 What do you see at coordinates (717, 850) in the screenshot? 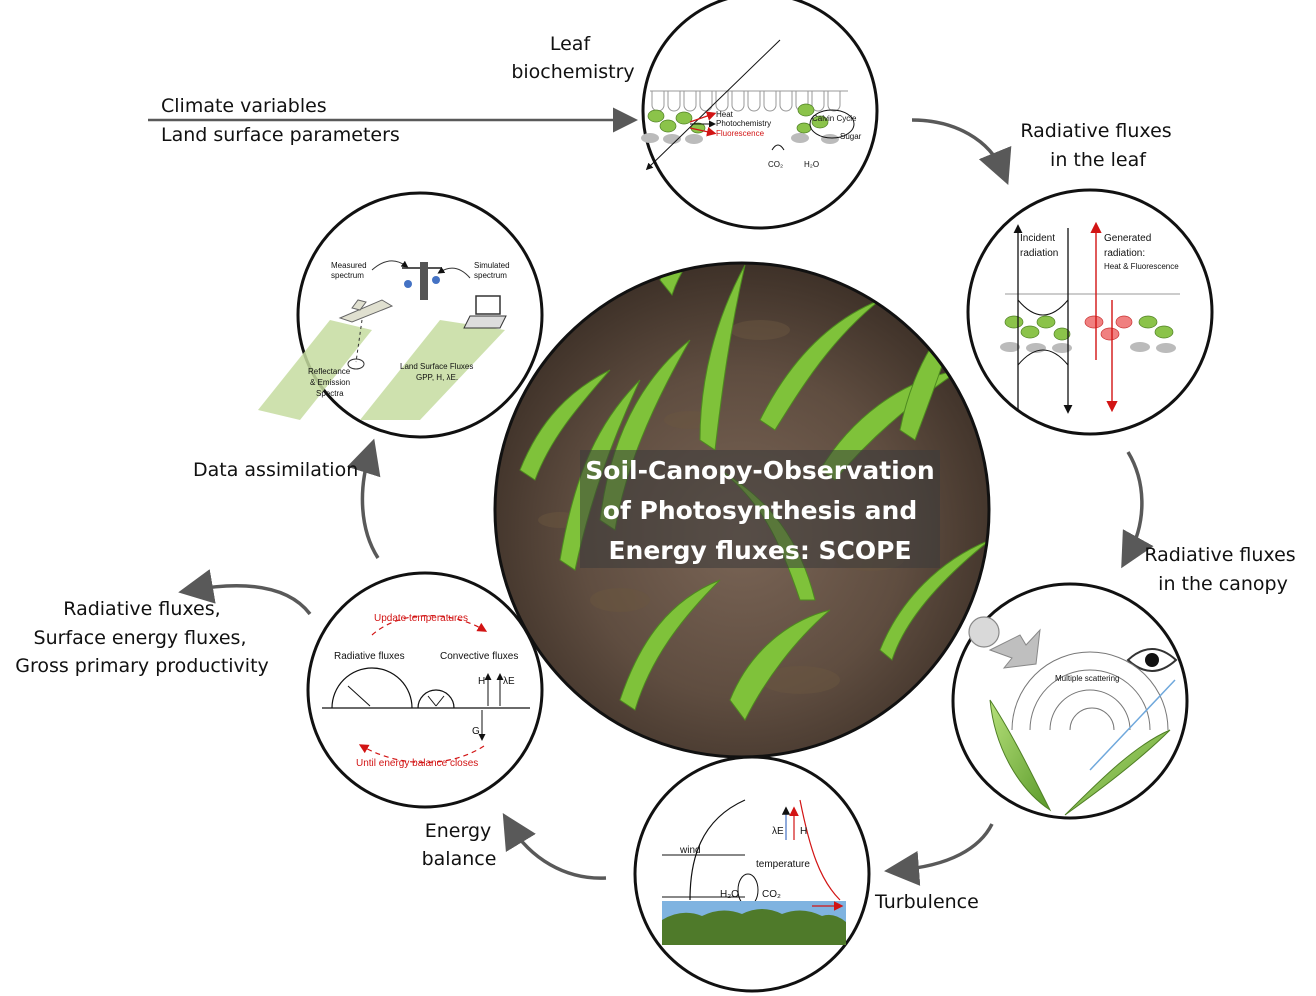
I see `wind-profile-curve` at bounding box center [717, 850].